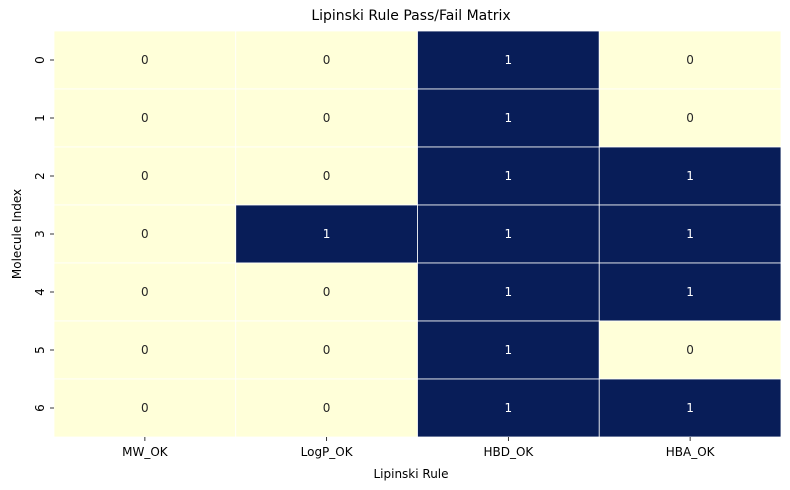  What do you see at coordinates (40, 408) in the screenshot?
I see `y-tick-label: 6` at bounding box center [40, 408].